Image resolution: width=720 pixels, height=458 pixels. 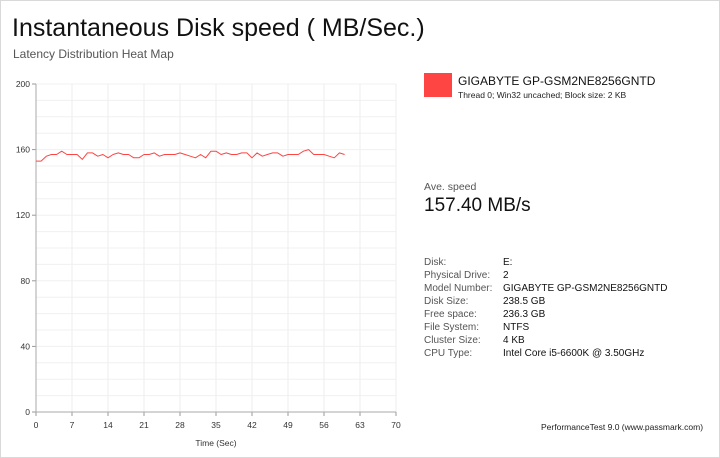 I want to click on info-key: File System:, so click(x=452, y=327).